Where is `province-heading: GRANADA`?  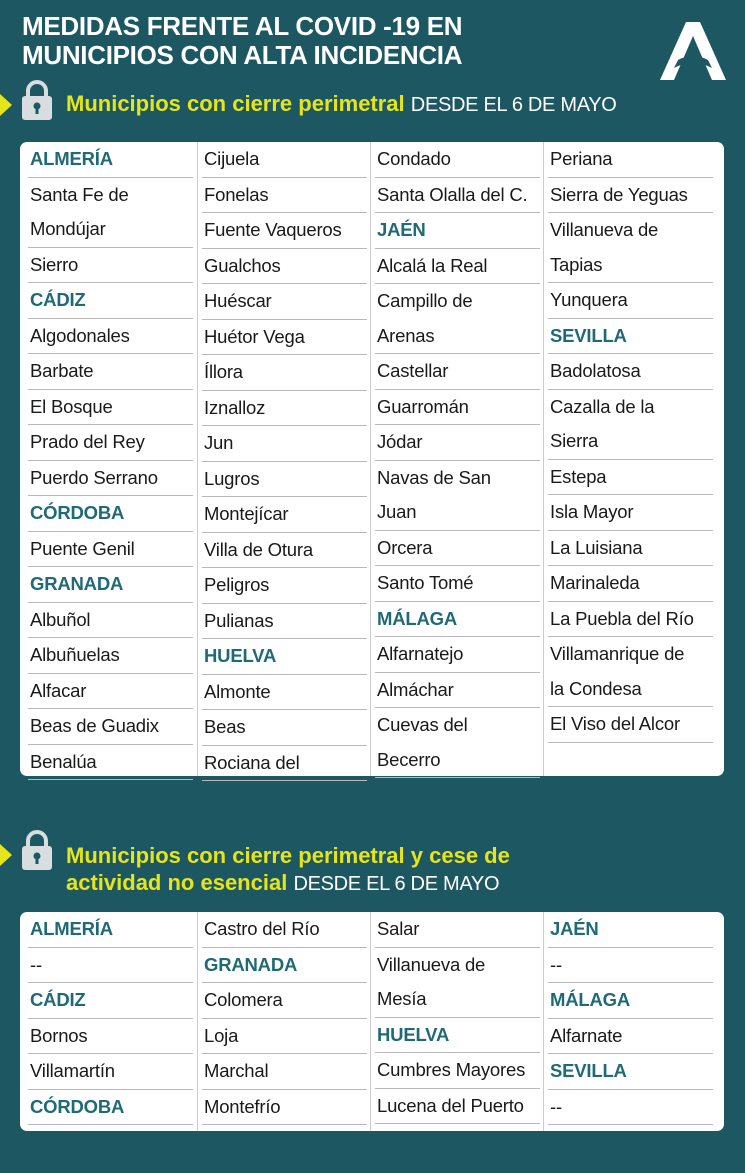 province-heading: GRANADA is located at coordinates (110, 585).